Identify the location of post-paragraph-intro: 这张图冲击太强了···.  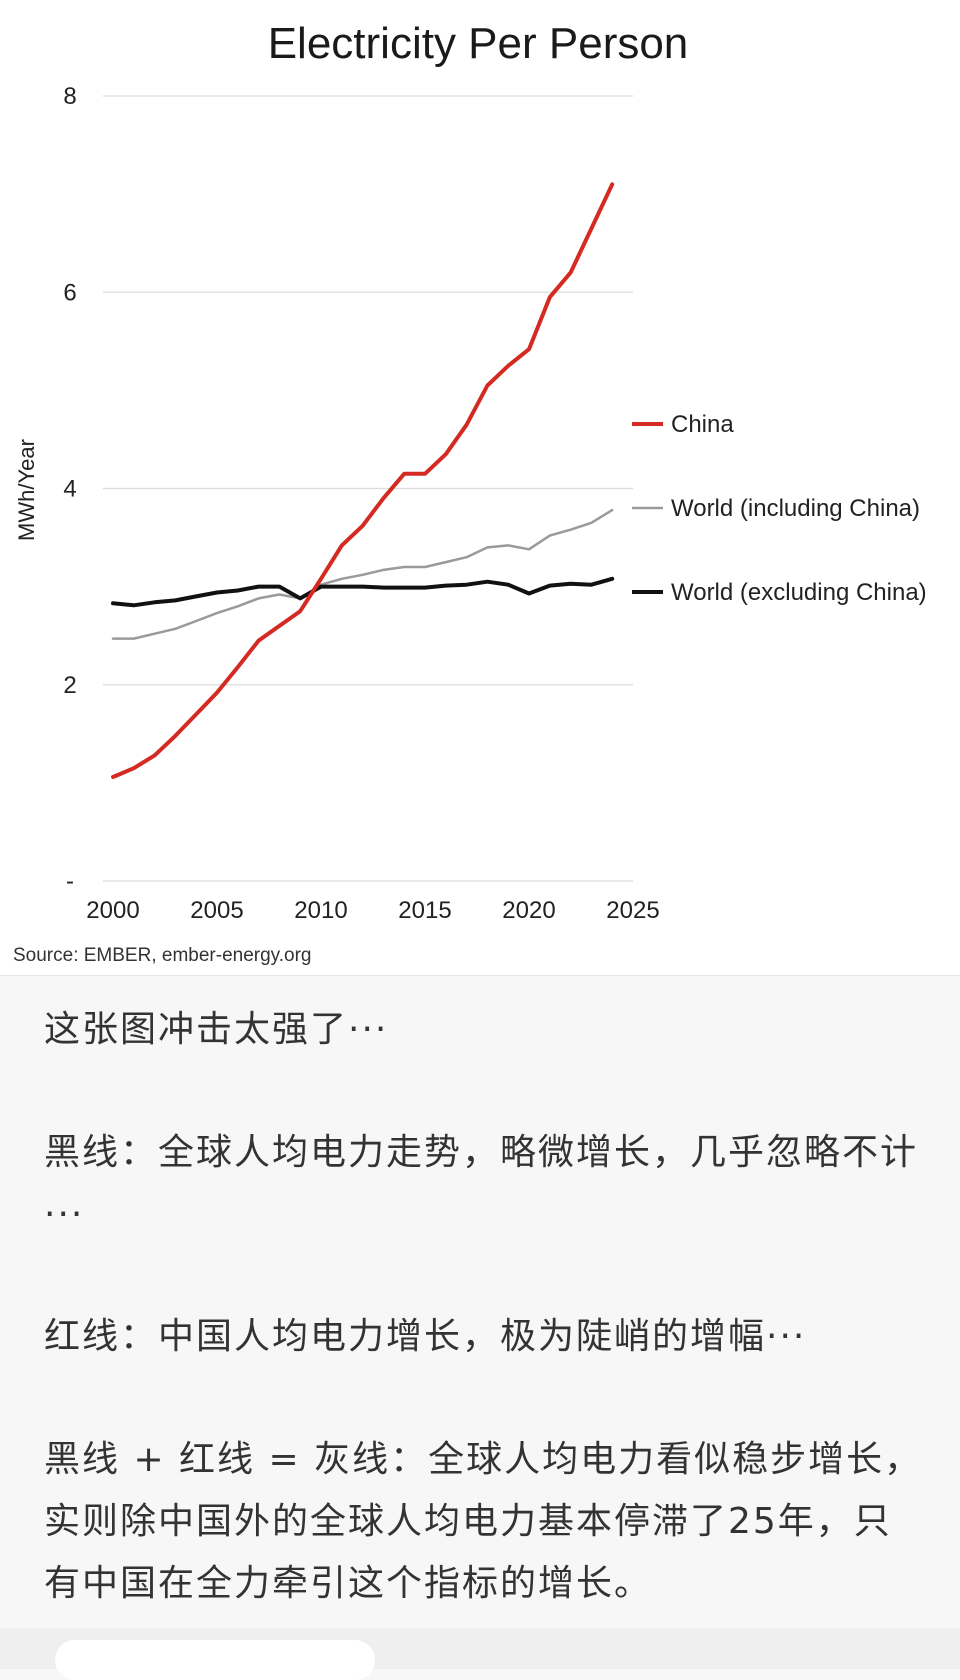
(216, 1029).